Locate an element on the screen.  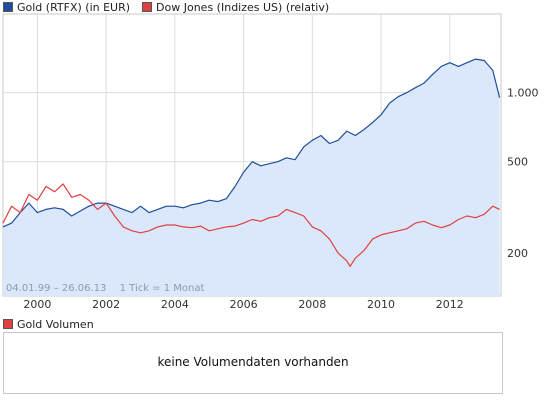
x-tick-label: 2012 is located at coordinates (450, 304).